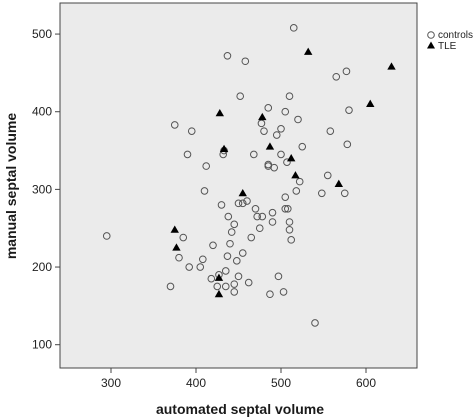  I want to click on x-tick-label: 400, so click(196, 383).